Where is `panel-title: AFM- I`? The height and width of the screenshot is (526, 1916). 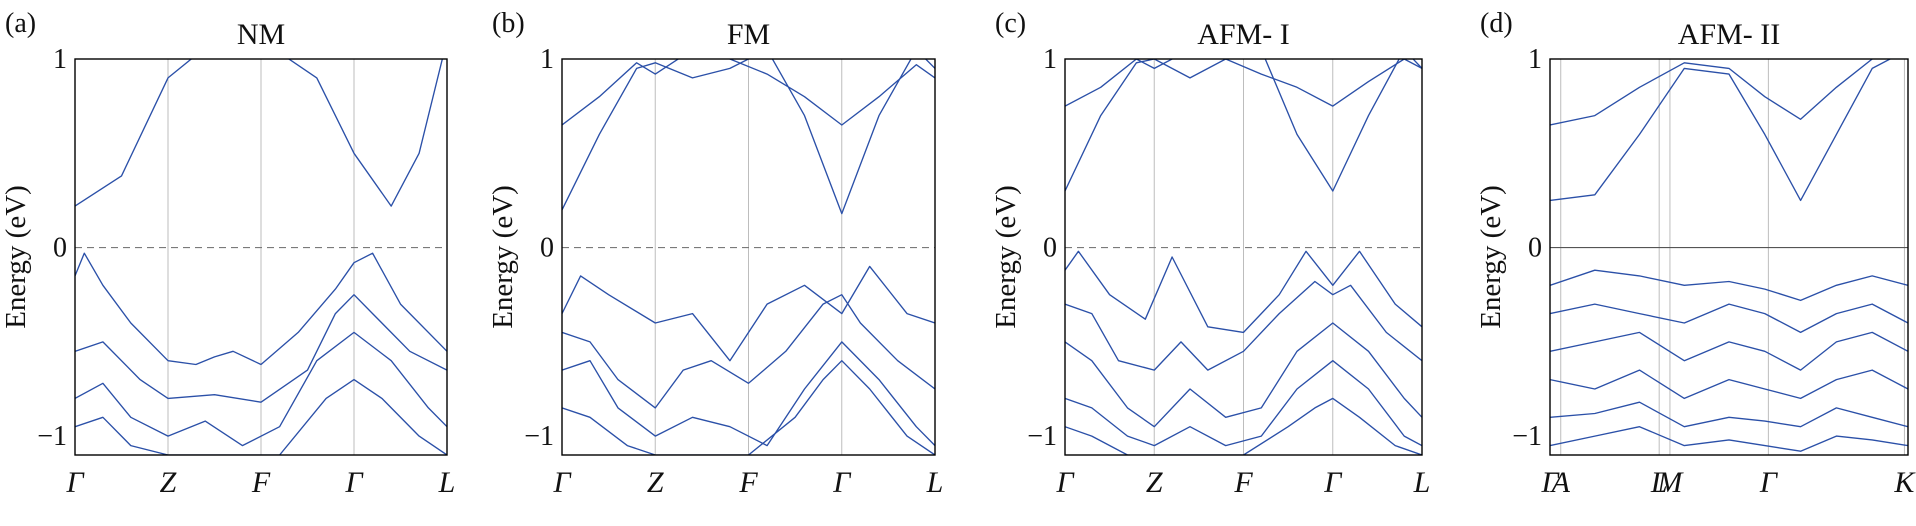 panel-title: AFM- I is located at coordinates (1243, 34).